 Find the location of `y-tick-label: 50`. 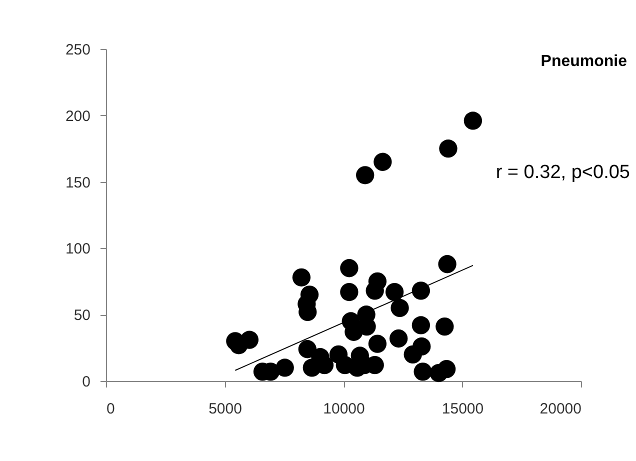

y-tick-label: 50 is located at coordinates (82, 315).